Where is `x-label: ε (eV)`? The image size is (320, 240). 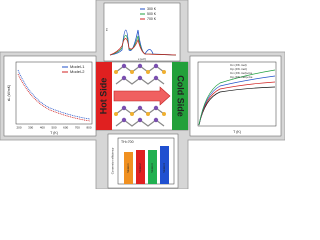 x-label: ε (eV) is located at coordinates (142, 59).